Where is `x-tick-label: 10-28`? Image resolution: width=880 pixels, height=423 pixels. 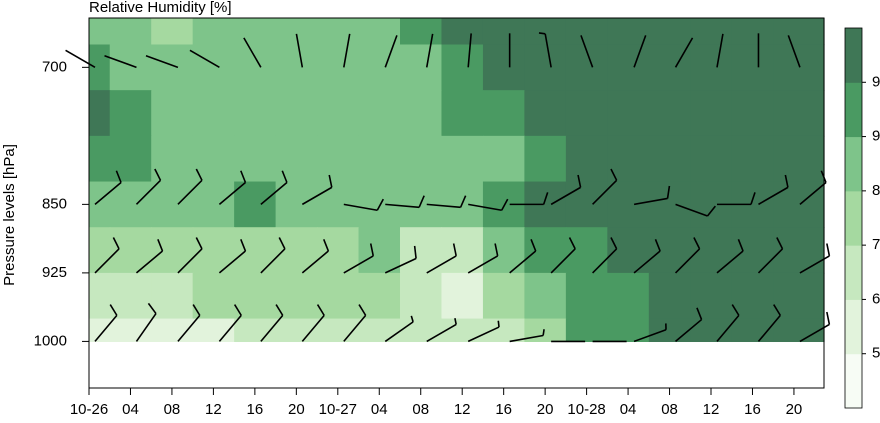
x-tick-label: 10-28 is located at coordinates (586, 409).